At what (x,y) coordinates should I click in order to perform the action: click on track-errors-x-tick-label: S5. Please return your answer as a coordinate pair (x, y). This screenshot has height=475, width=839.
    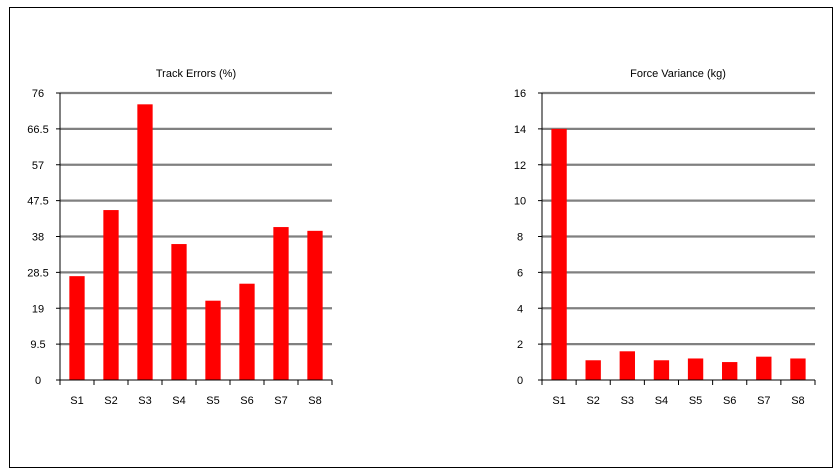
    Looking at the image, I should click on (212, 401).